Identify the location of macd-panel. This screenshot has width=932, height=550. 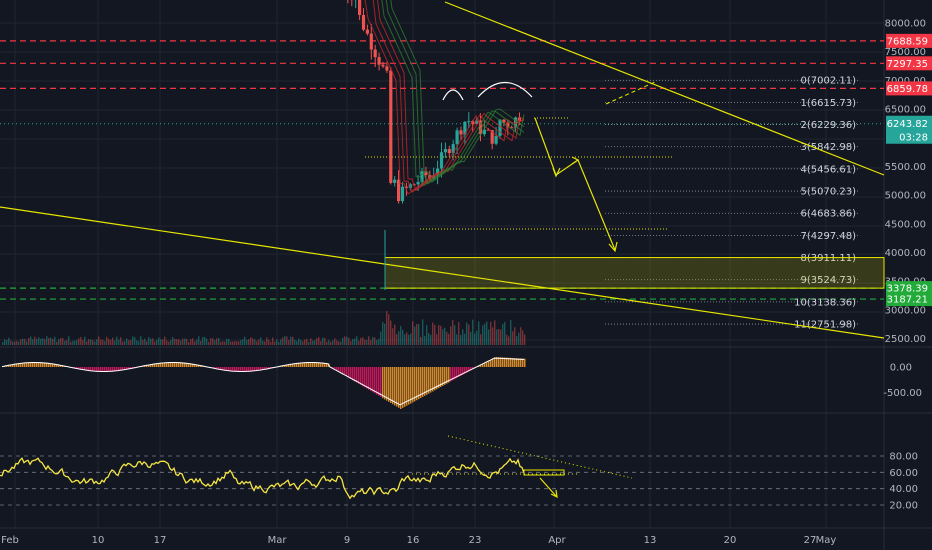
(263, 383).